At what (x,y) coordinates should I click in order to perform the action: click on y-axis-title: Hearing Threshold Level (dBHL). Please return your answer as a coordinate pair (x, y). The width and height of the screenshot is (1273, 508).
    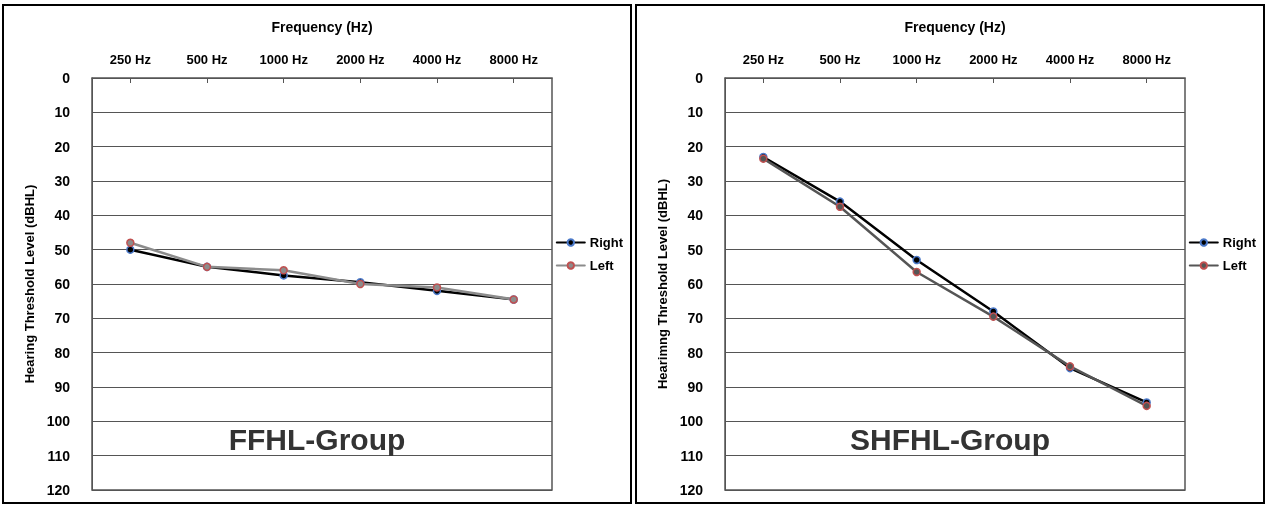
    Looking at the image, I should click on (29, 284).